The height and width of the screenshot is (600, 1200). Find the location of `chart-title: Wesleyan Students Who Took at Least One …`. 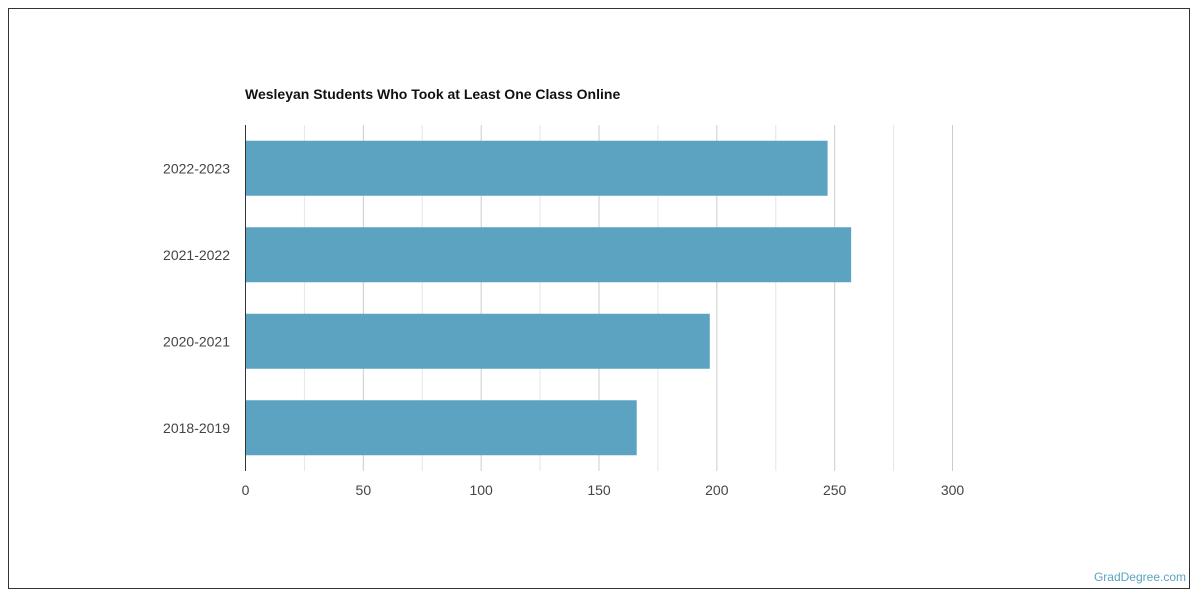

chart-title: Wesleyan Students Who Took at Least One … is located at coordinates (433, 94).